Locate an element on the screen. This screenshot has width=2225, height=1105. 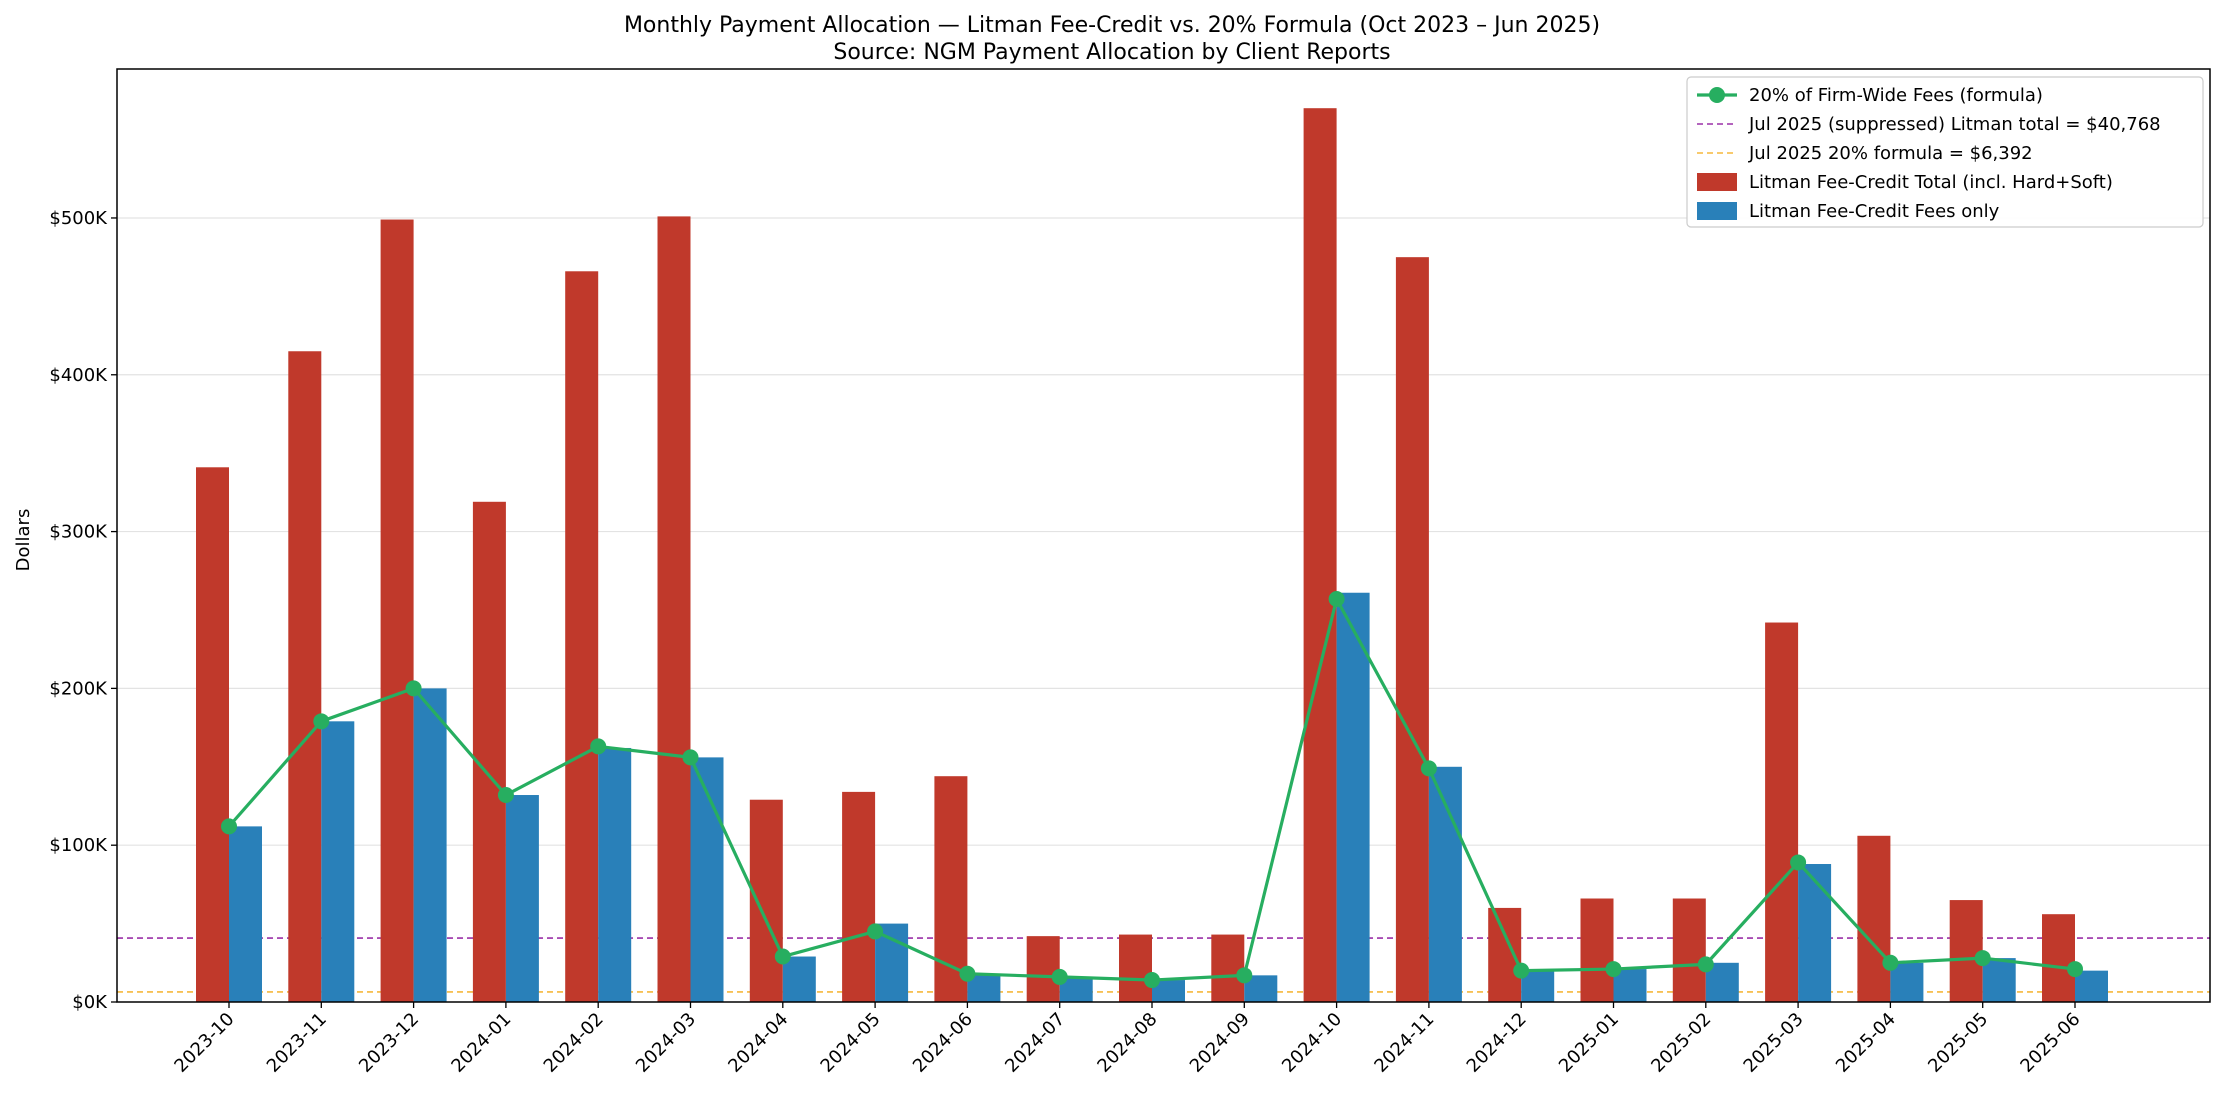
x-tick-label: 2024-10 is located at coordinates (1312, 1043).